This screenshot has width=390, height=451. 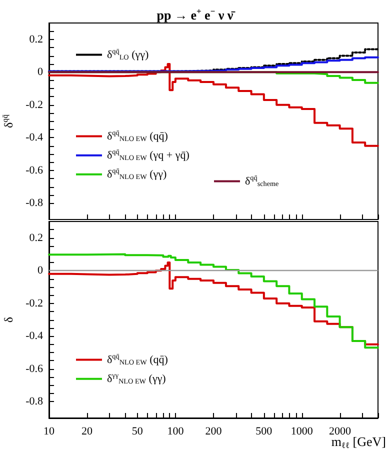 I want to click on x-tick-label: 20, so click(x=88, y=432).